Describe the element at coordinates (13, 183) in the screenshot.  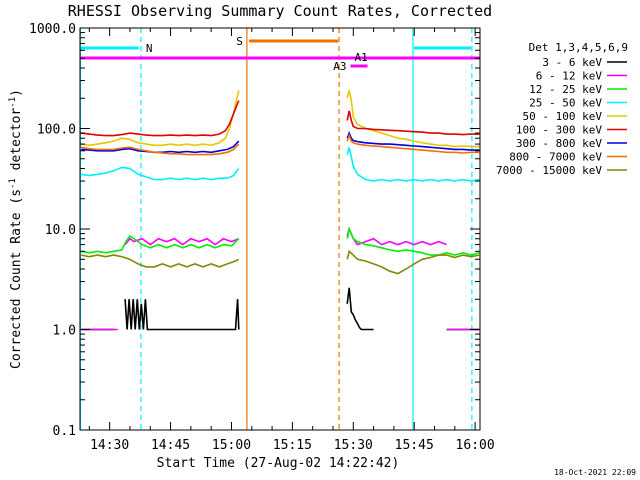
I see `y-axis-label-sup: -1` at that location.